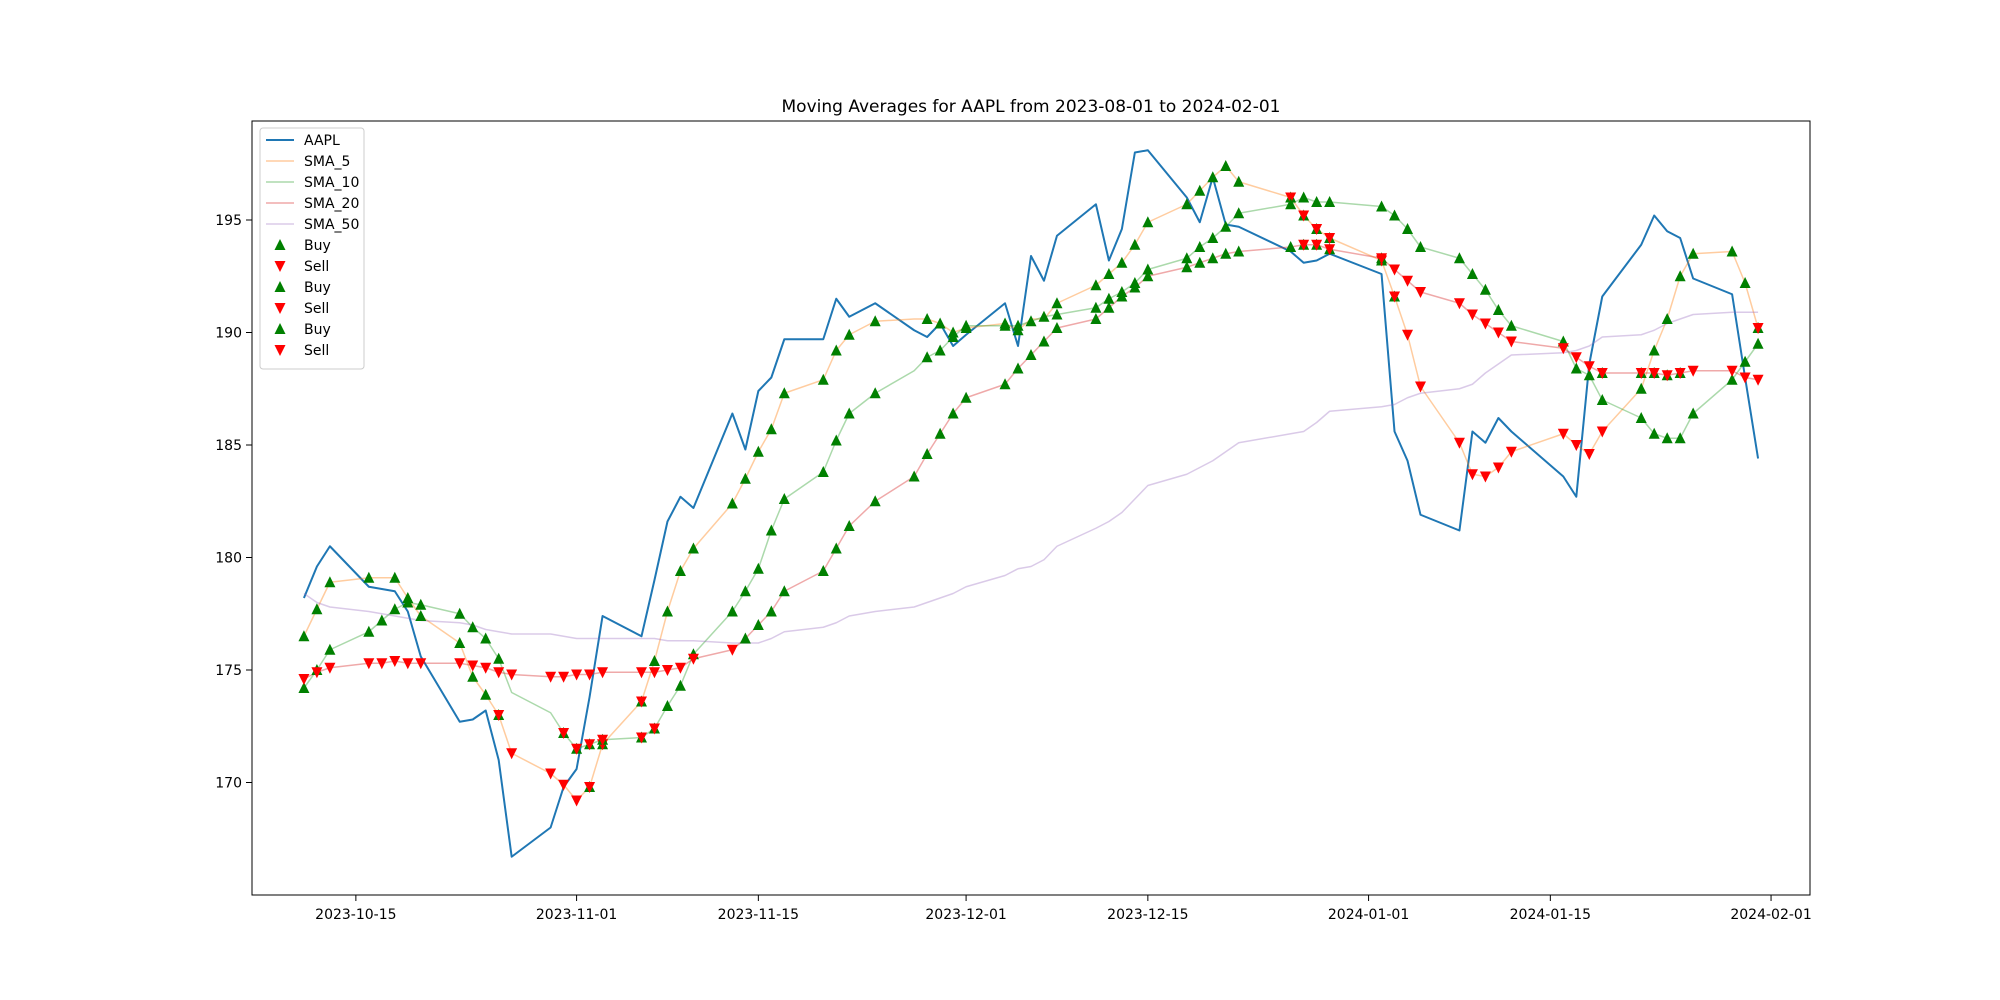 Image resolution: width=2000 pixels, height=1000 pixels. Describe the element at coordinates (965, 915) in the screenshot. I see `x-tick-label: 2023-12-01` at that location.